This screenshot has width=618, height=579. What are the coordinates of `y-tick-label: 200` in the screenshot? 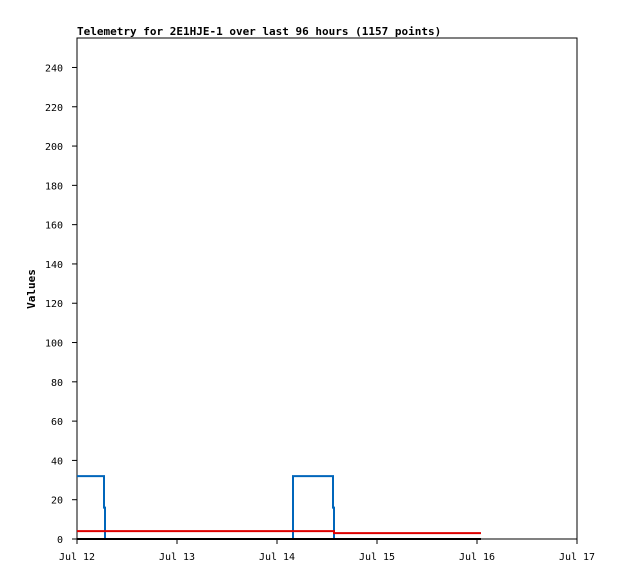 It's located at (54, 147).